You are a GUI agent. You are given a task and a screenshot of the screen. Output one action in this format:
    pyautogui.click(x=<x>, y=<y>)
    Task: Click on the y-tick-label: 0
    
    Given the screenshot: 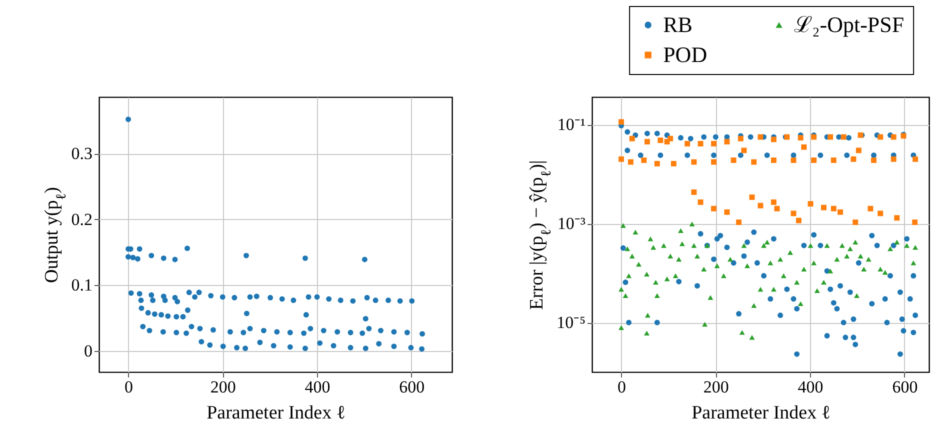 What is the action you would take?
    pyautogui.click(x=88, y=350)
    